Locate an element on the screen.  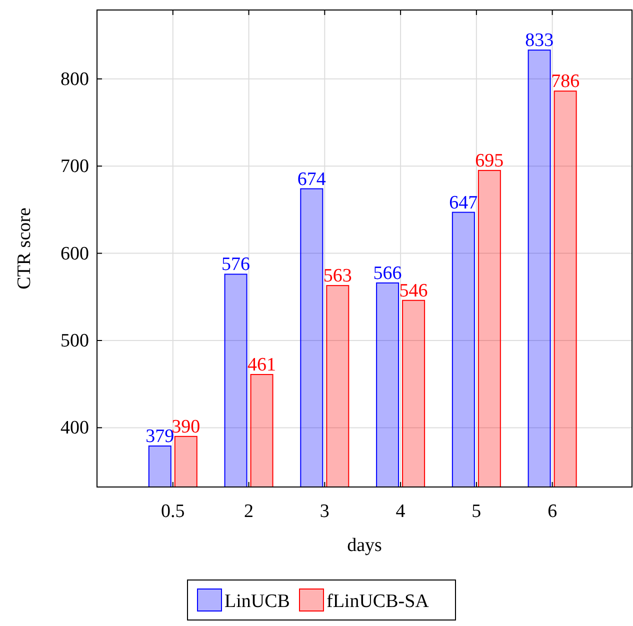
data-label: 379 is located at coordinates (160, 437).